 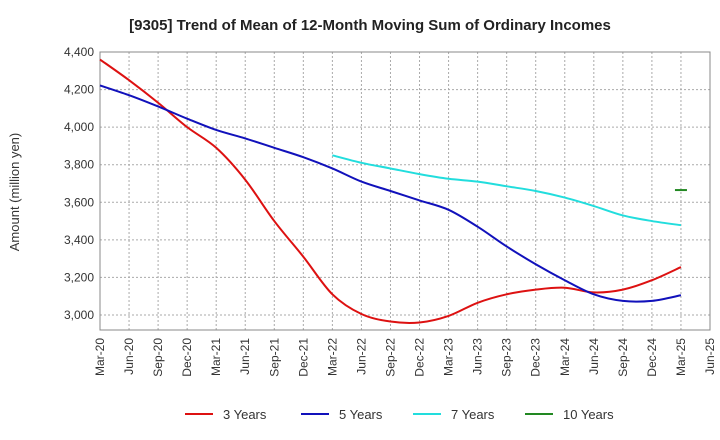 What do you see at coordinates (79, 127) in the screenshot?
I see `y-tick-label: 4,000` at bounding box center [79, 127].